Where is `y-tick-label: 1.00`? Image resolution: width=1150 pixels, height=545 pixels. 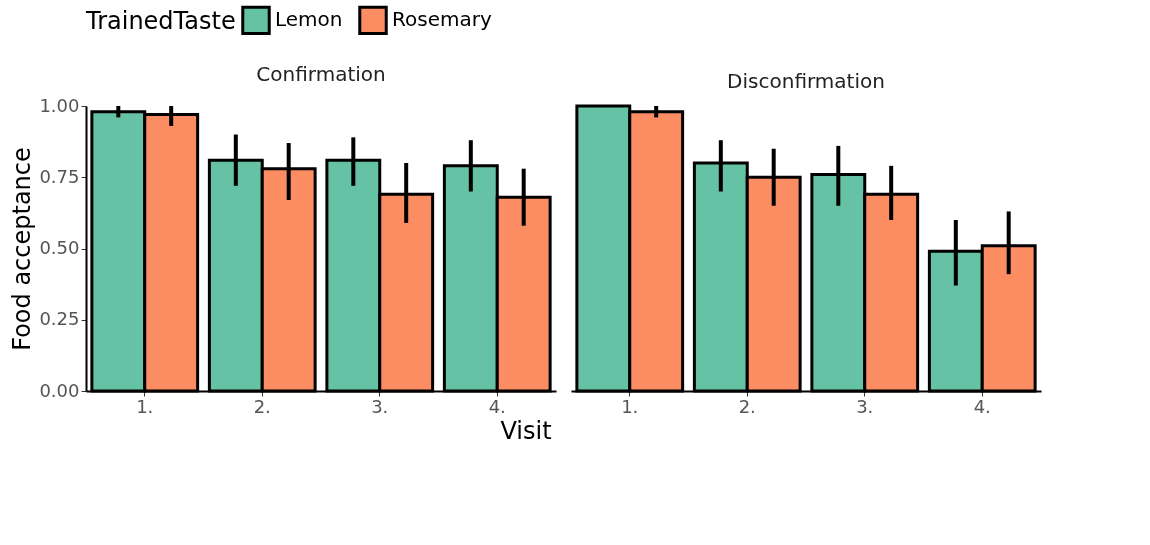
y-tick-label: 1.00 is located at coordinates (59, 105).